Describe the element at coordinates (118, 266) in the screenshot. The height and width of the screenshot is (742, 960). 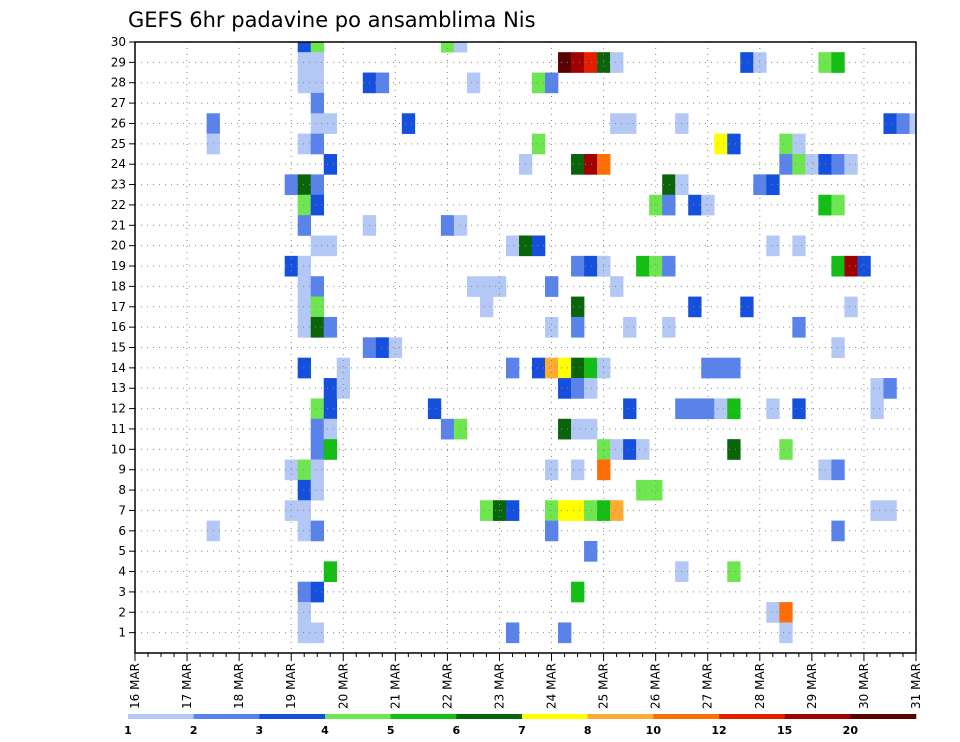
I see `y-tick-label: 19` at that location.